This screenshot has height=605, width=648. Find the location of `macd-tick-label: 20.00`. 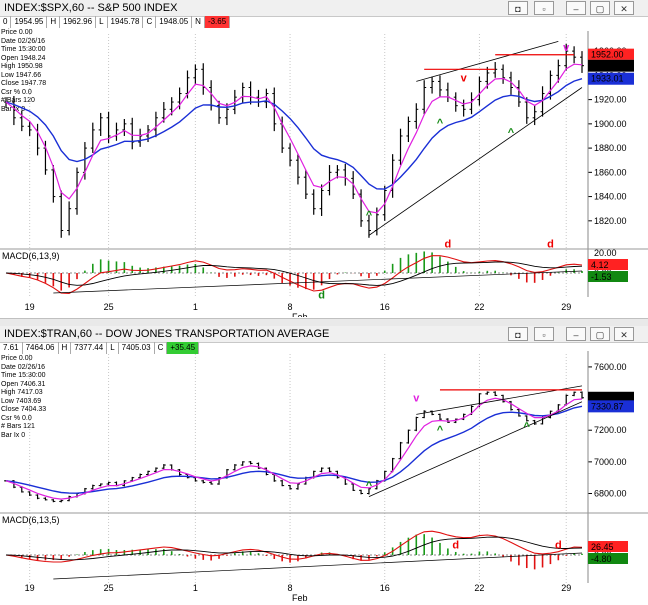

macd-tick-label: 20.00 is located at coordinates (605, 253).